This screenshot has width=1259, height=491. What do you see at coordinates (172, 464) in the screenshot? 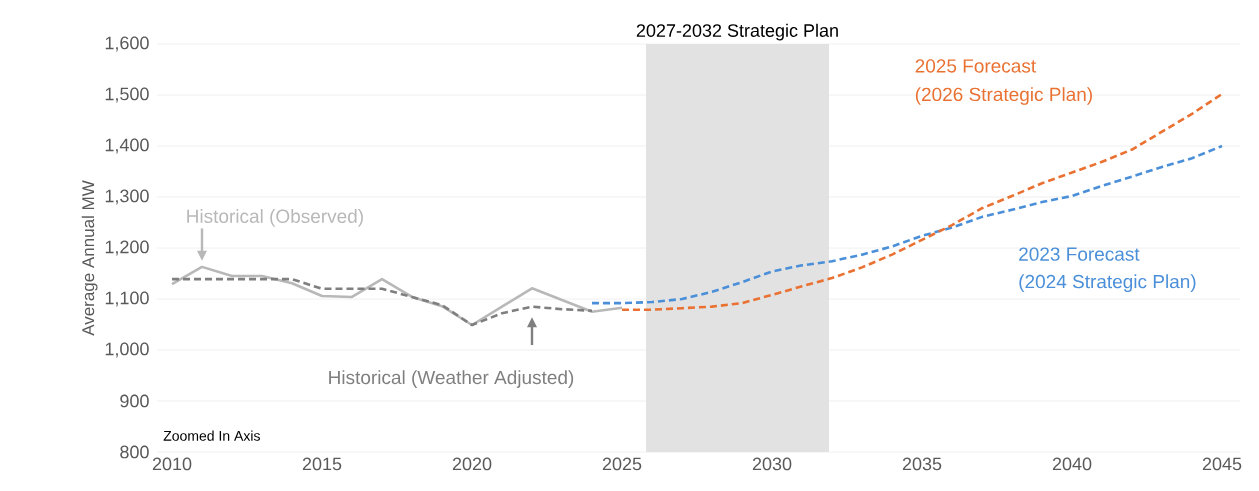
I see `x-tick-label: 2010` at bounding box center [172, 464].